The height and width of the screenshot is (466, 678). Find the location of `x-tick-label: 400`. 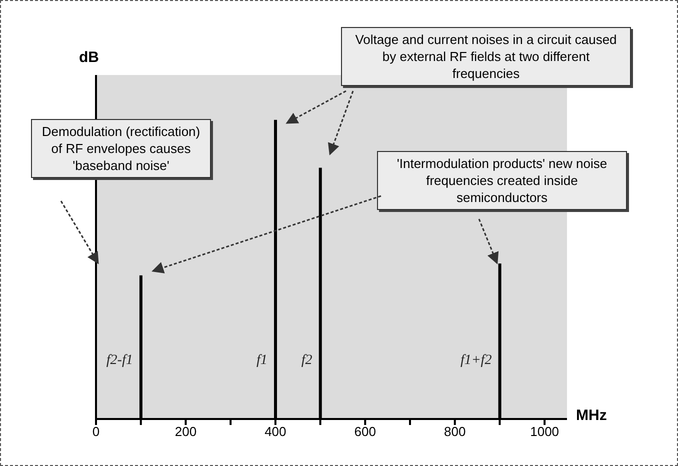

x-tick-label: 400 is located at coordinates (275, 432).